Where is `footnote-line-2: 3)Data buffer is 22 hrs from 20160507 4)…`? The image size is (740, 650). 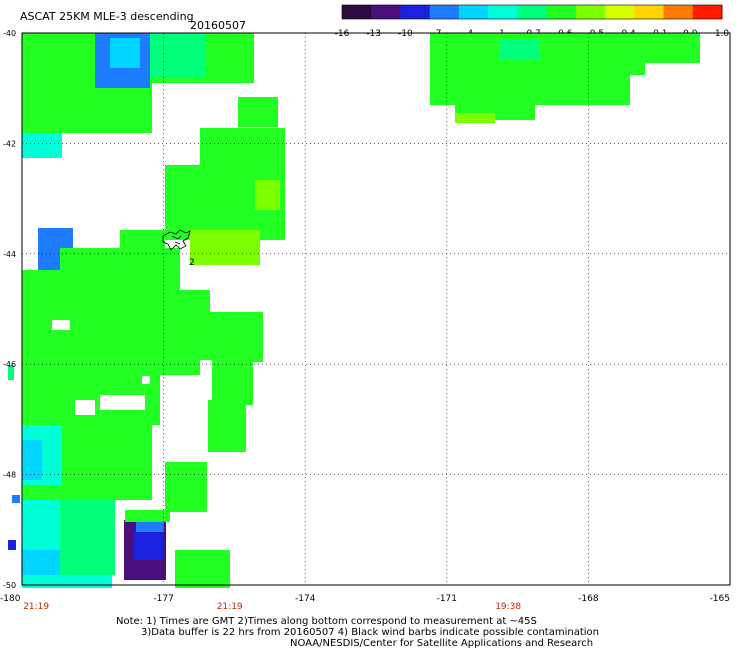
footnote-line-2: 3)Data buffer is 22 hrs from 20160507 4)… is located at coordinates (370, 632).